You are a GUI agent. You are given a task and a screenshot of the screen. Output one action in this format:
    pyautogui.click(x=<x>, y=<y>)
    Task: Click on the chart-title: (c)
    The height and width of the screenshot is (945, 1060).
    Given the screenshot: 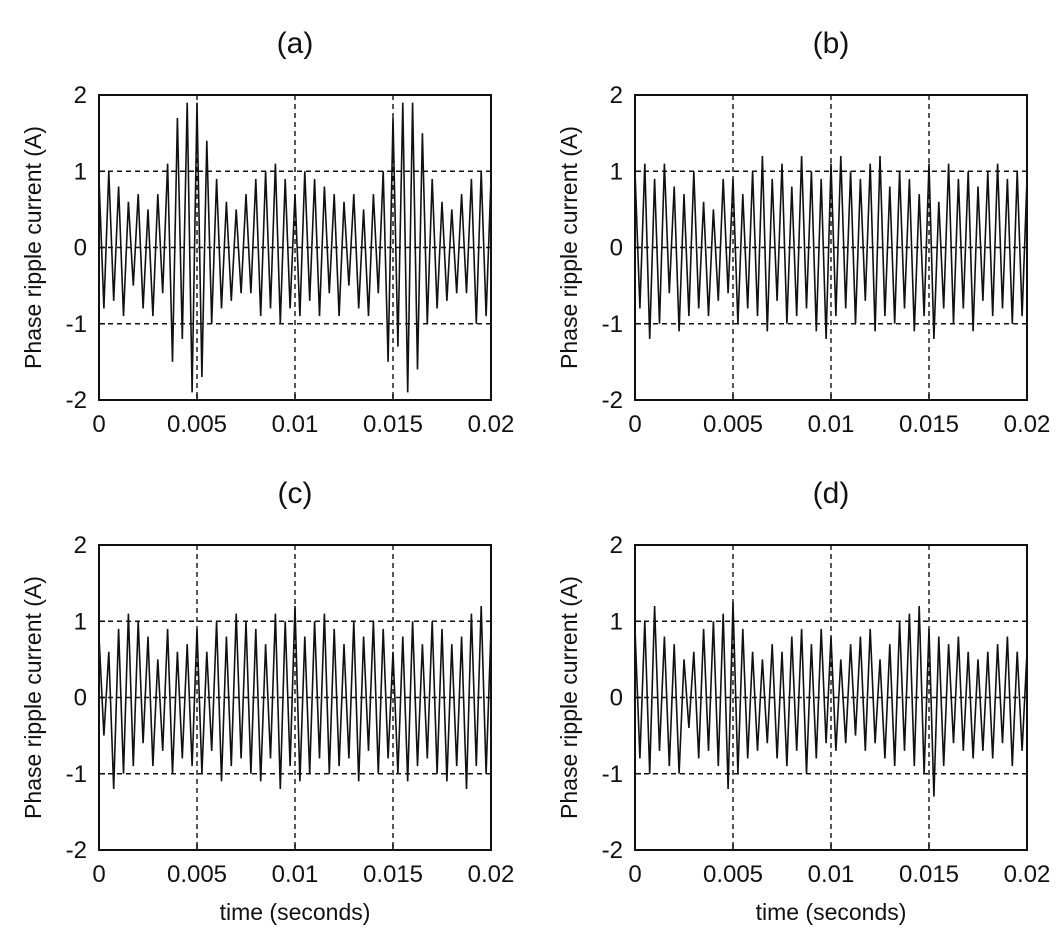 What is the action you would take?
    pyautogui.click(x=295, y=493)
    